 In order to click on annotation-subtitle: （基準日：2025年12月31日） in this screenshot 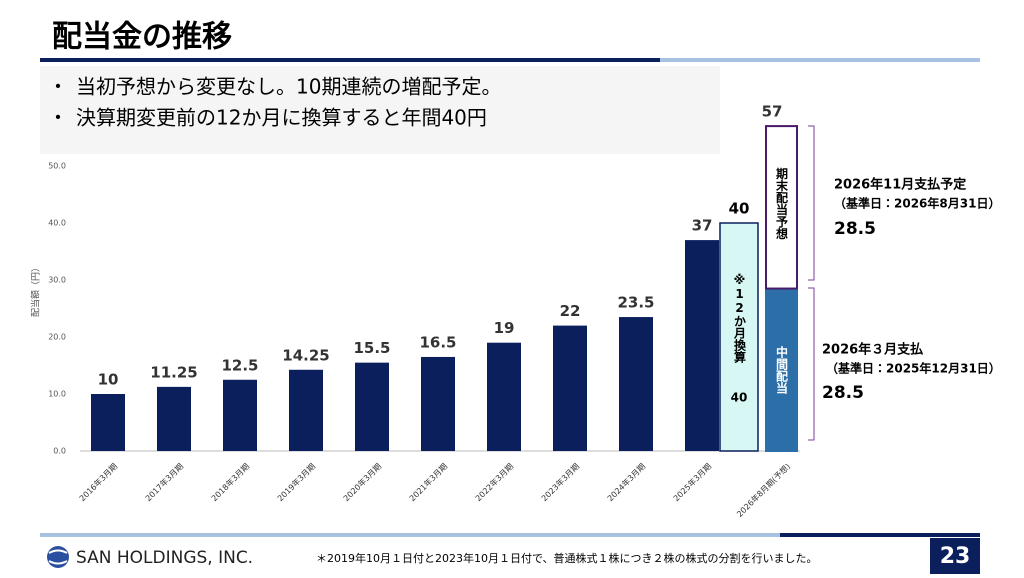, I will do `click(913, 368)`.